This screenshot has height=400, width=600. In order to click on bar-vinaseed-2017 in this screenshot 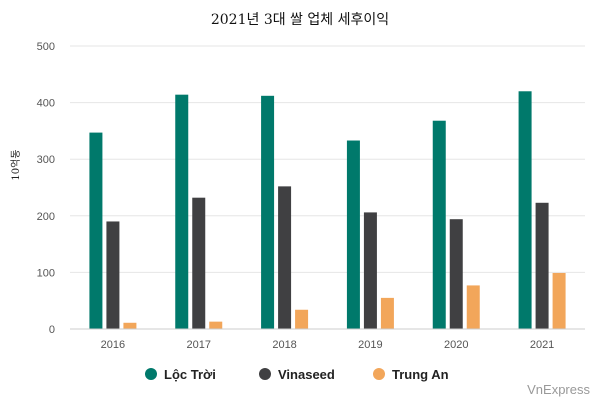, I will do `click(199, 263)`.